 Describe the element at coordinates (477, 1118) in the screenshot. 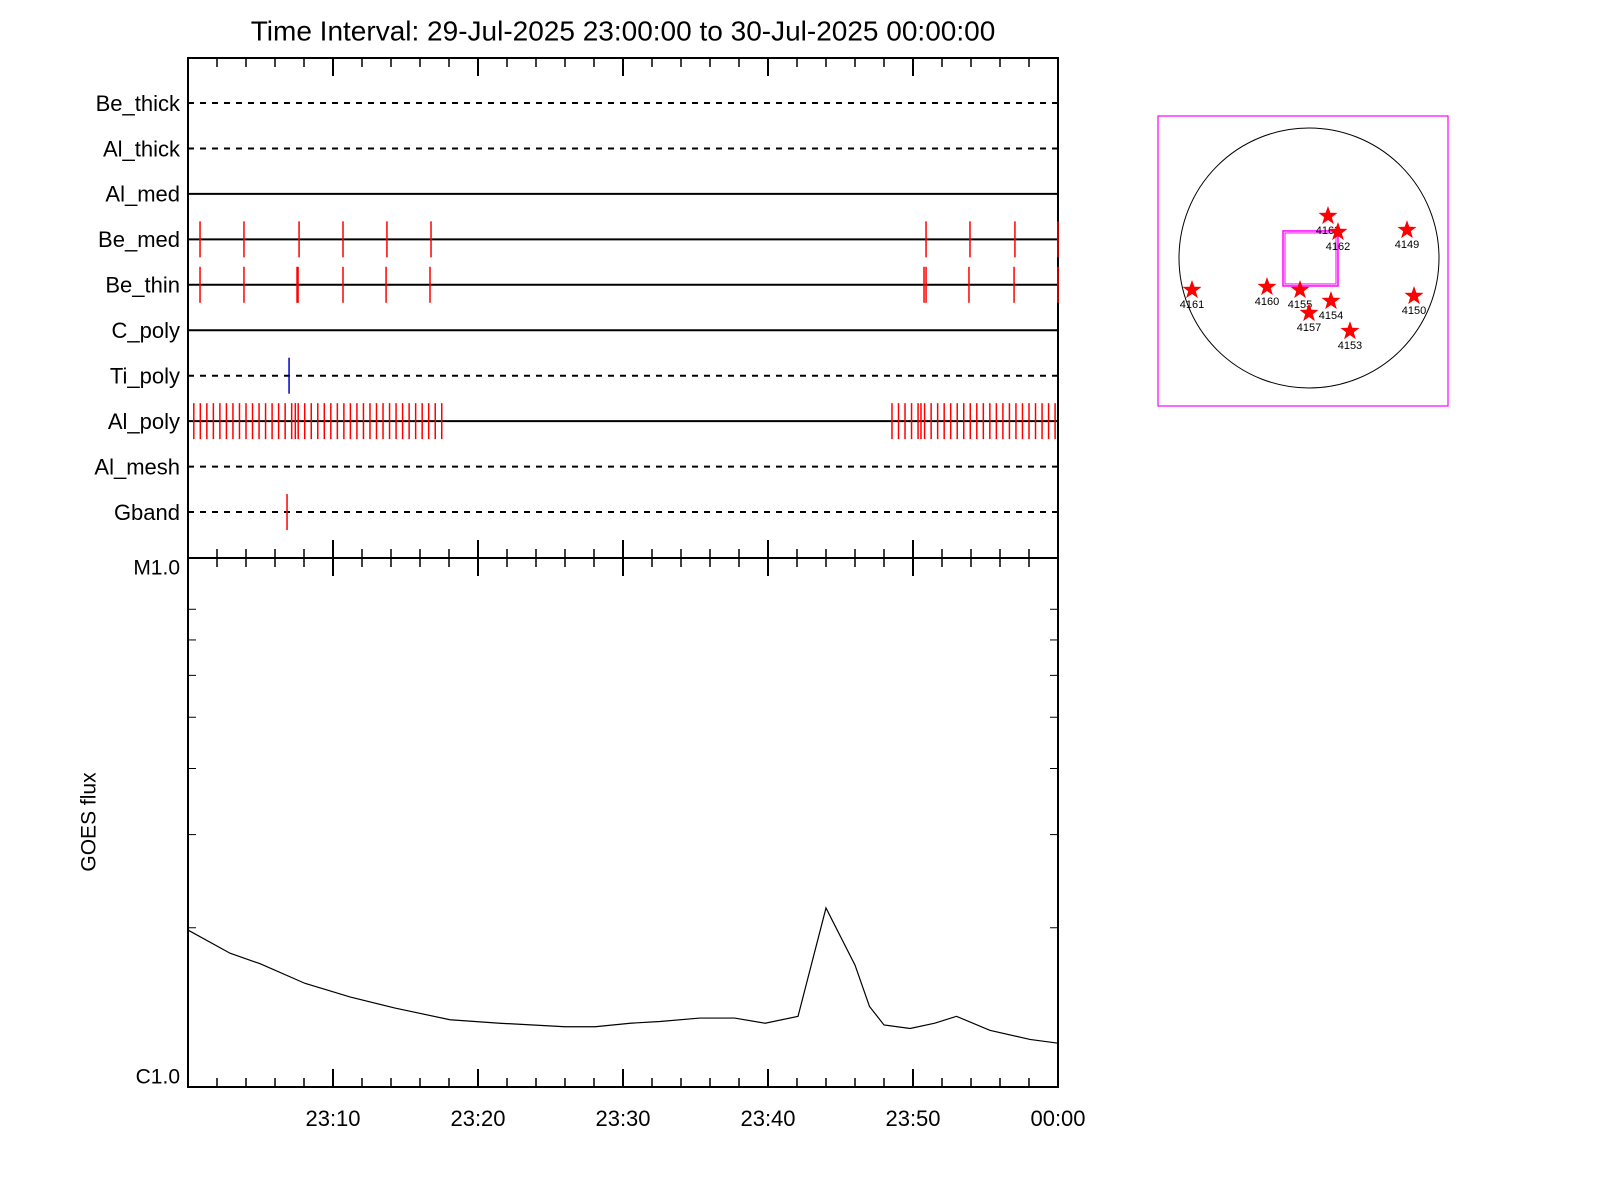

I see `x-tick-label: 23:20` at that location.